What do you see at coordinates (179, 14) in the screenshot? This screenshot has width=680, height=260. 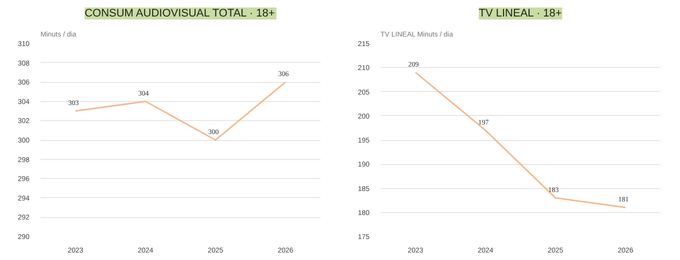 I see `chart-title: CONSUM AUDIOVISUAL TOTAL · 18+` at bounding box center [179, 14].